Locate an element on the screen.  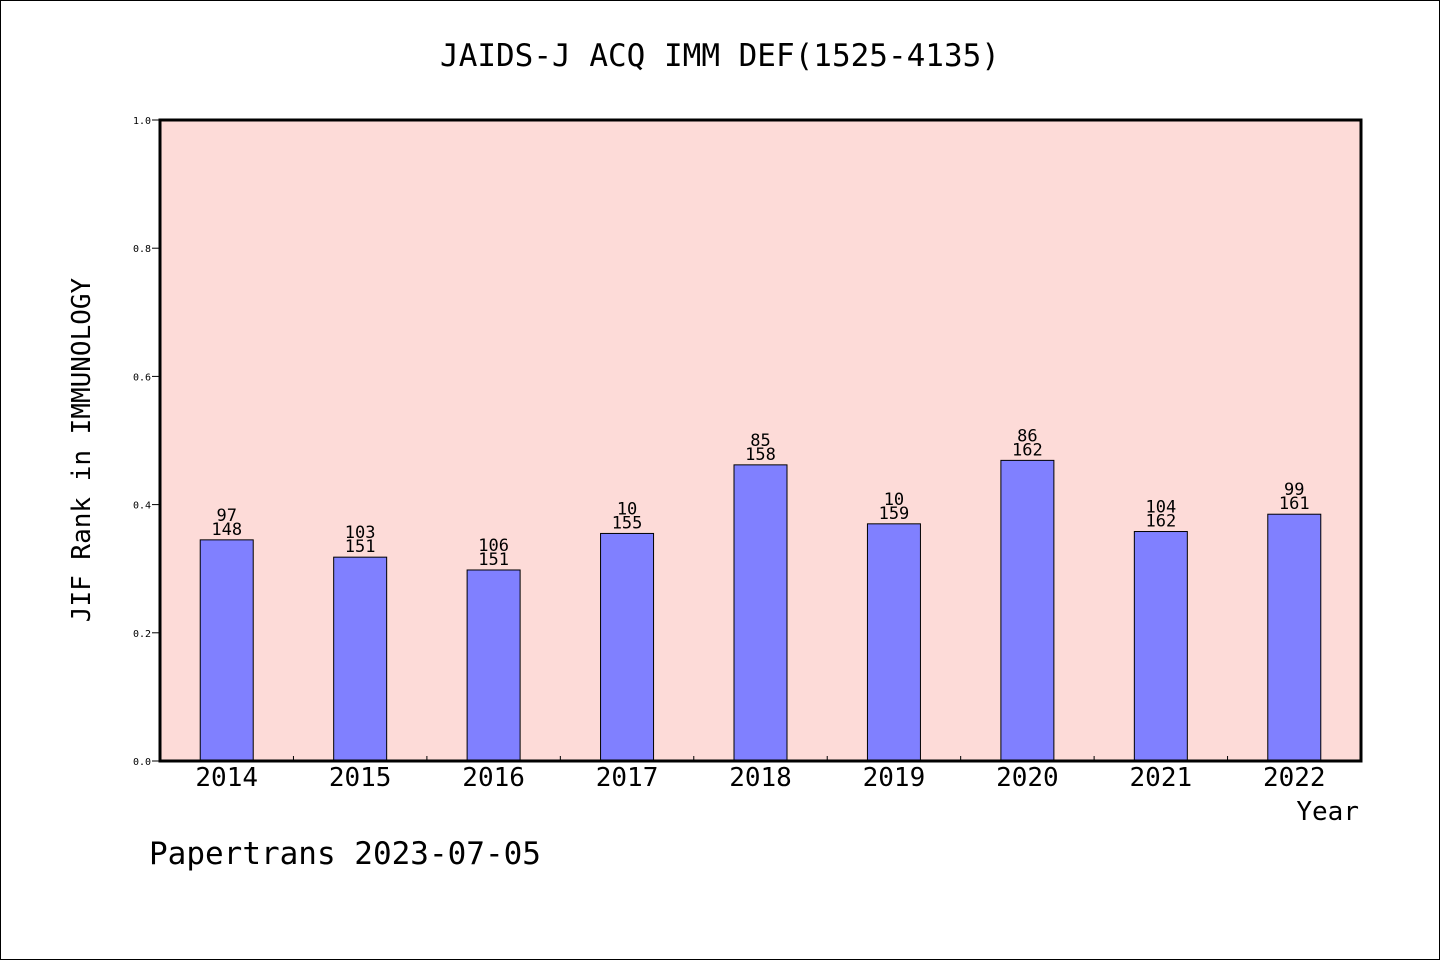
bar-2014 is located at coordinates (226, 650).